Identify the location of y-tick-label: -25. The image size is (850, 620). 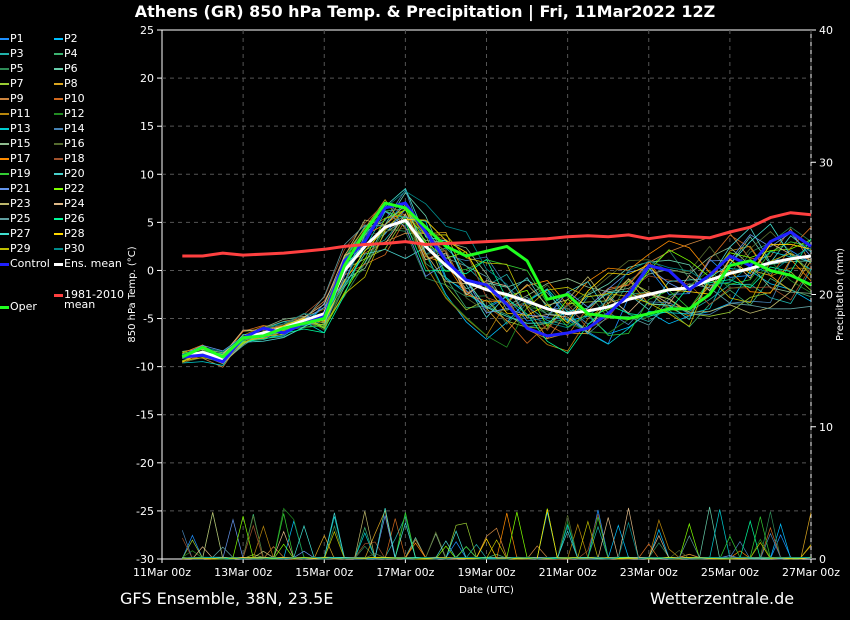
(145, 511).